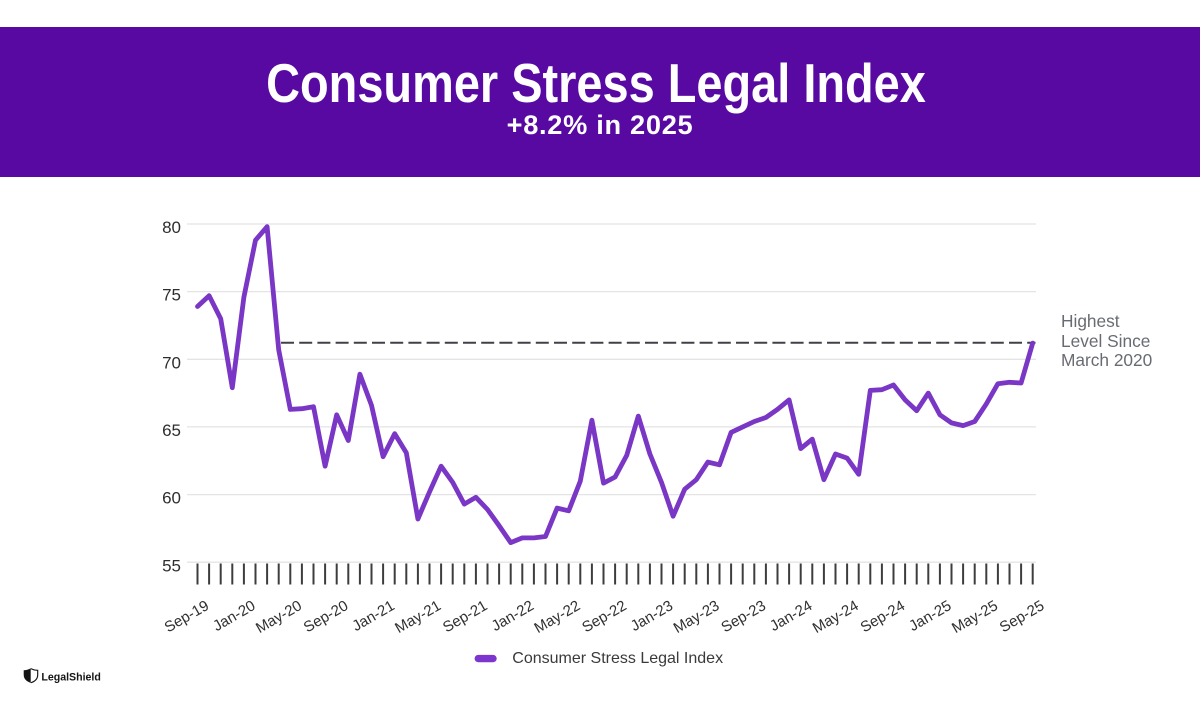  I want to click on svg-text: Sep-19, so click(187, 616).